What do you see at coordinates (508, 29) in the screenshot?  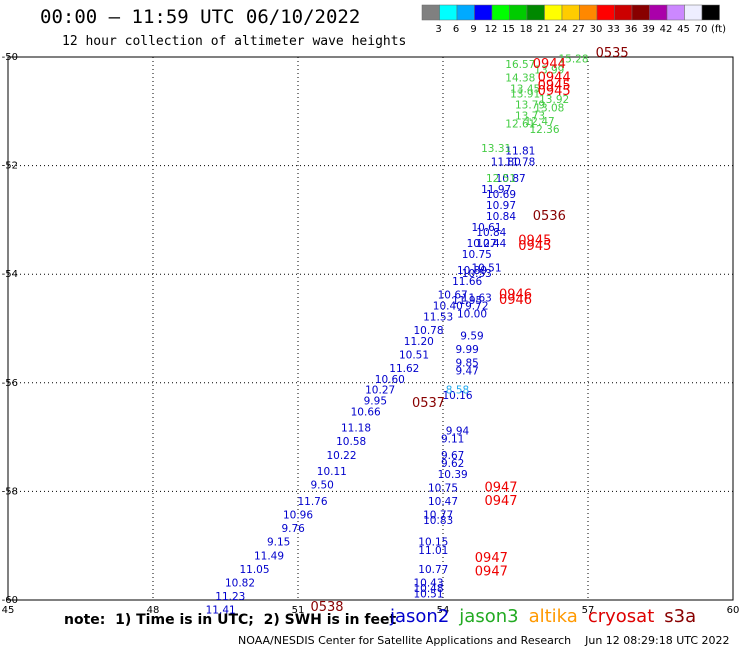 I see `colorbar-label: 15` at bounding box center [508, 29].